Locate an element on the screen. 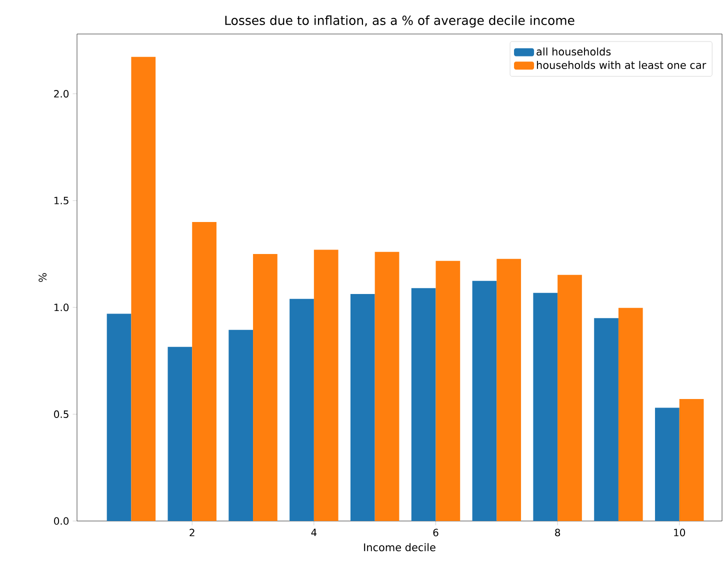 Image resolution: width=723 pixels, height=577 pixels. x-axis-title: Income decile is located at coordinates (400, 547).